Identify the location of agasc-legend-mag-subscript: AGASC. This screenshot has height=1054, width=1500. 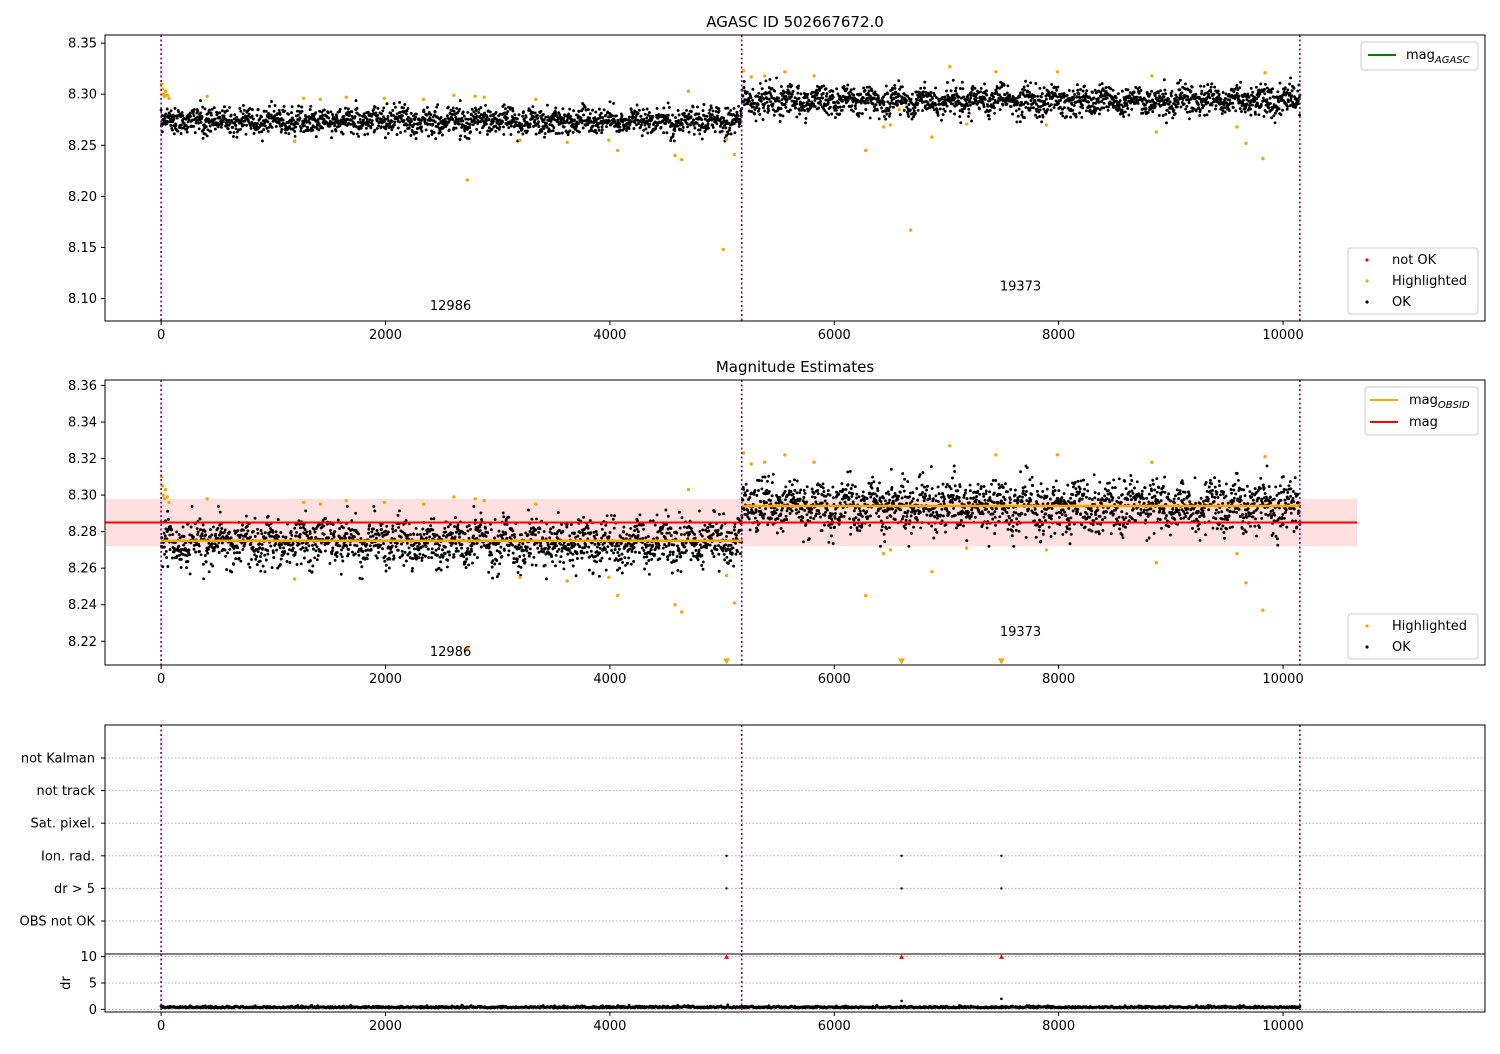
(1452, 60).